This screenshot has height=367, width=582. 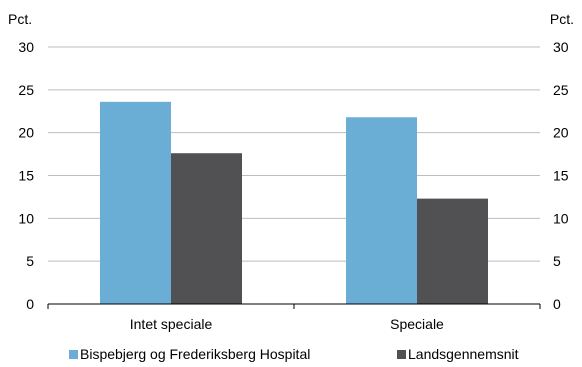 I want to click on x-axis-categories: Intet speciale Speciale, so click(x=287, y=324).